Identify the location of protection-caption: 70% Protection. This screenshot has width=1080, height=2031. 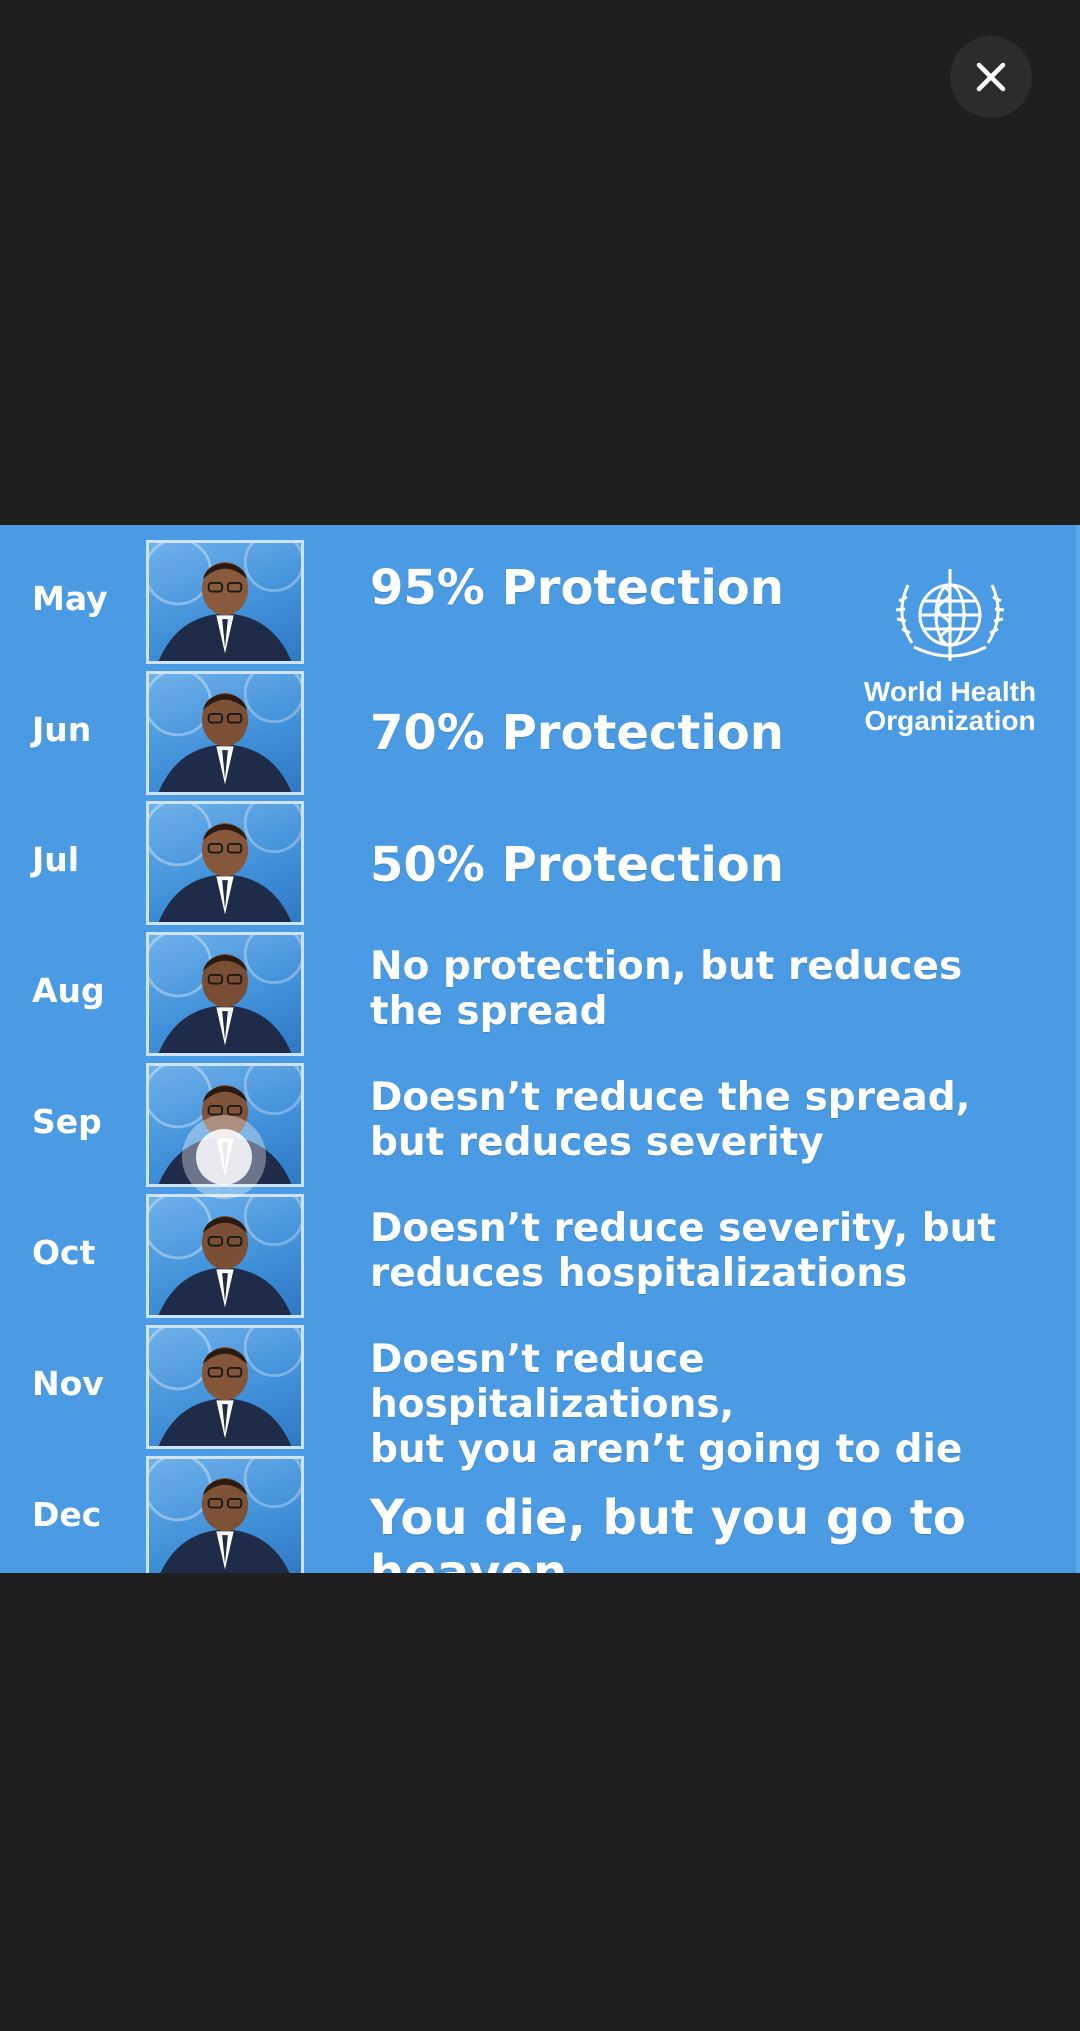
(715, 733).